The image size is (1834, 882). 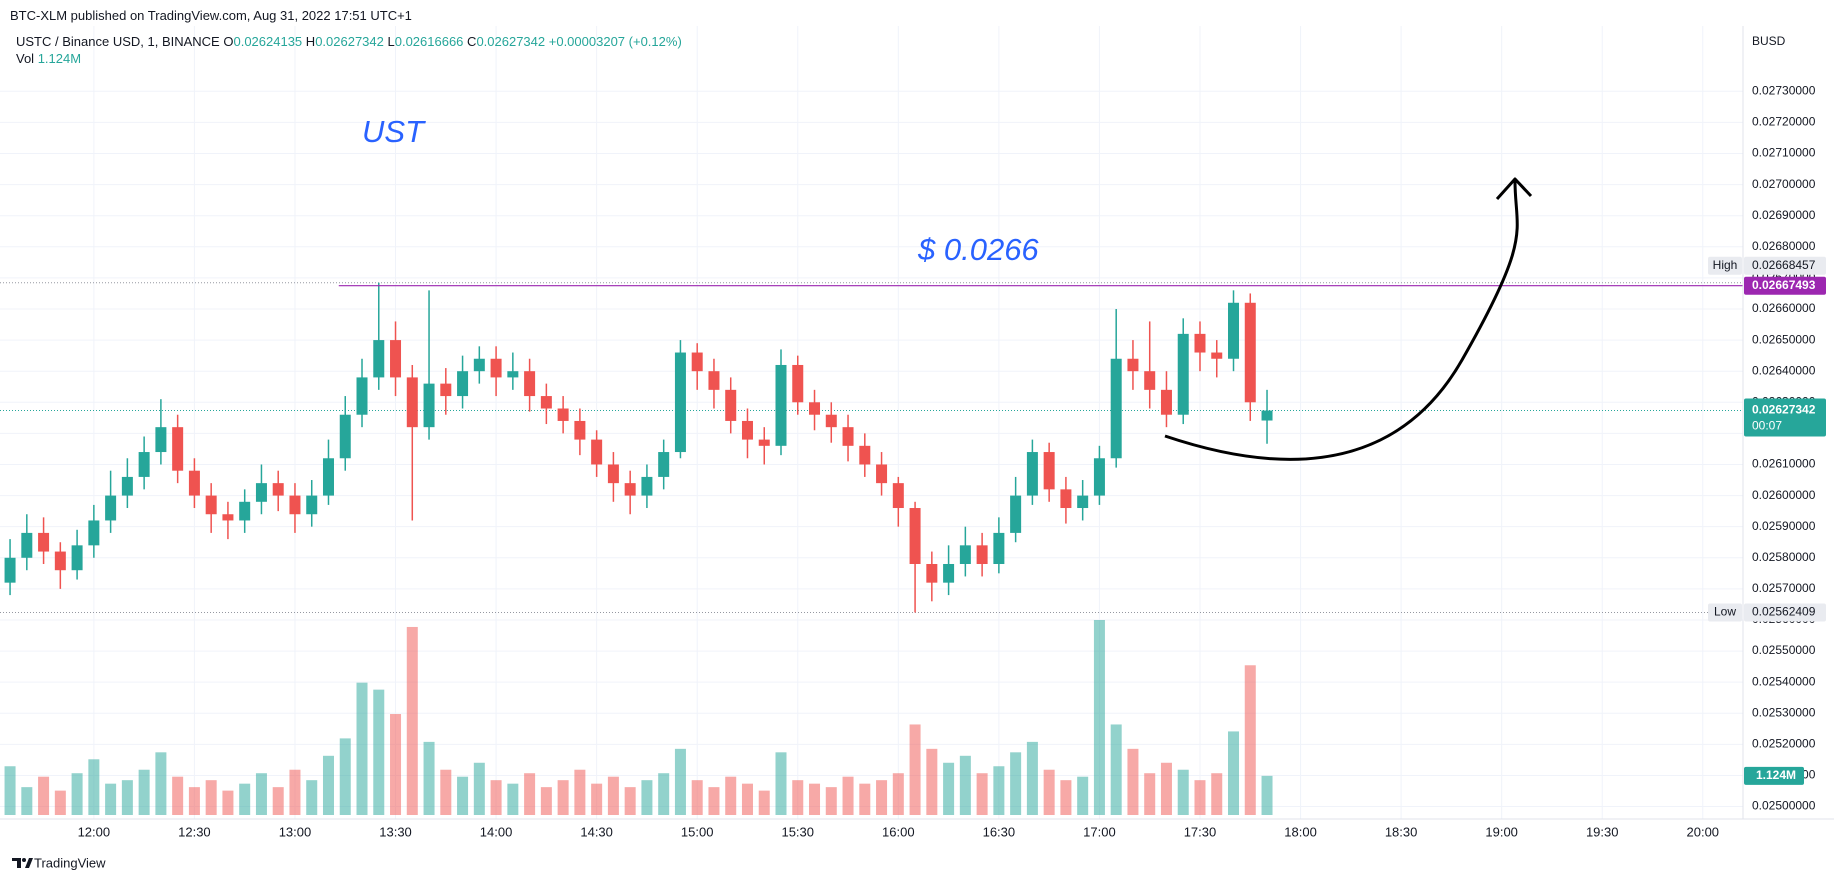 What do you see at coordinates (1767, 426) in the screenshot?
I see `countdown: 00:07` at bounding box center [1767, 426].